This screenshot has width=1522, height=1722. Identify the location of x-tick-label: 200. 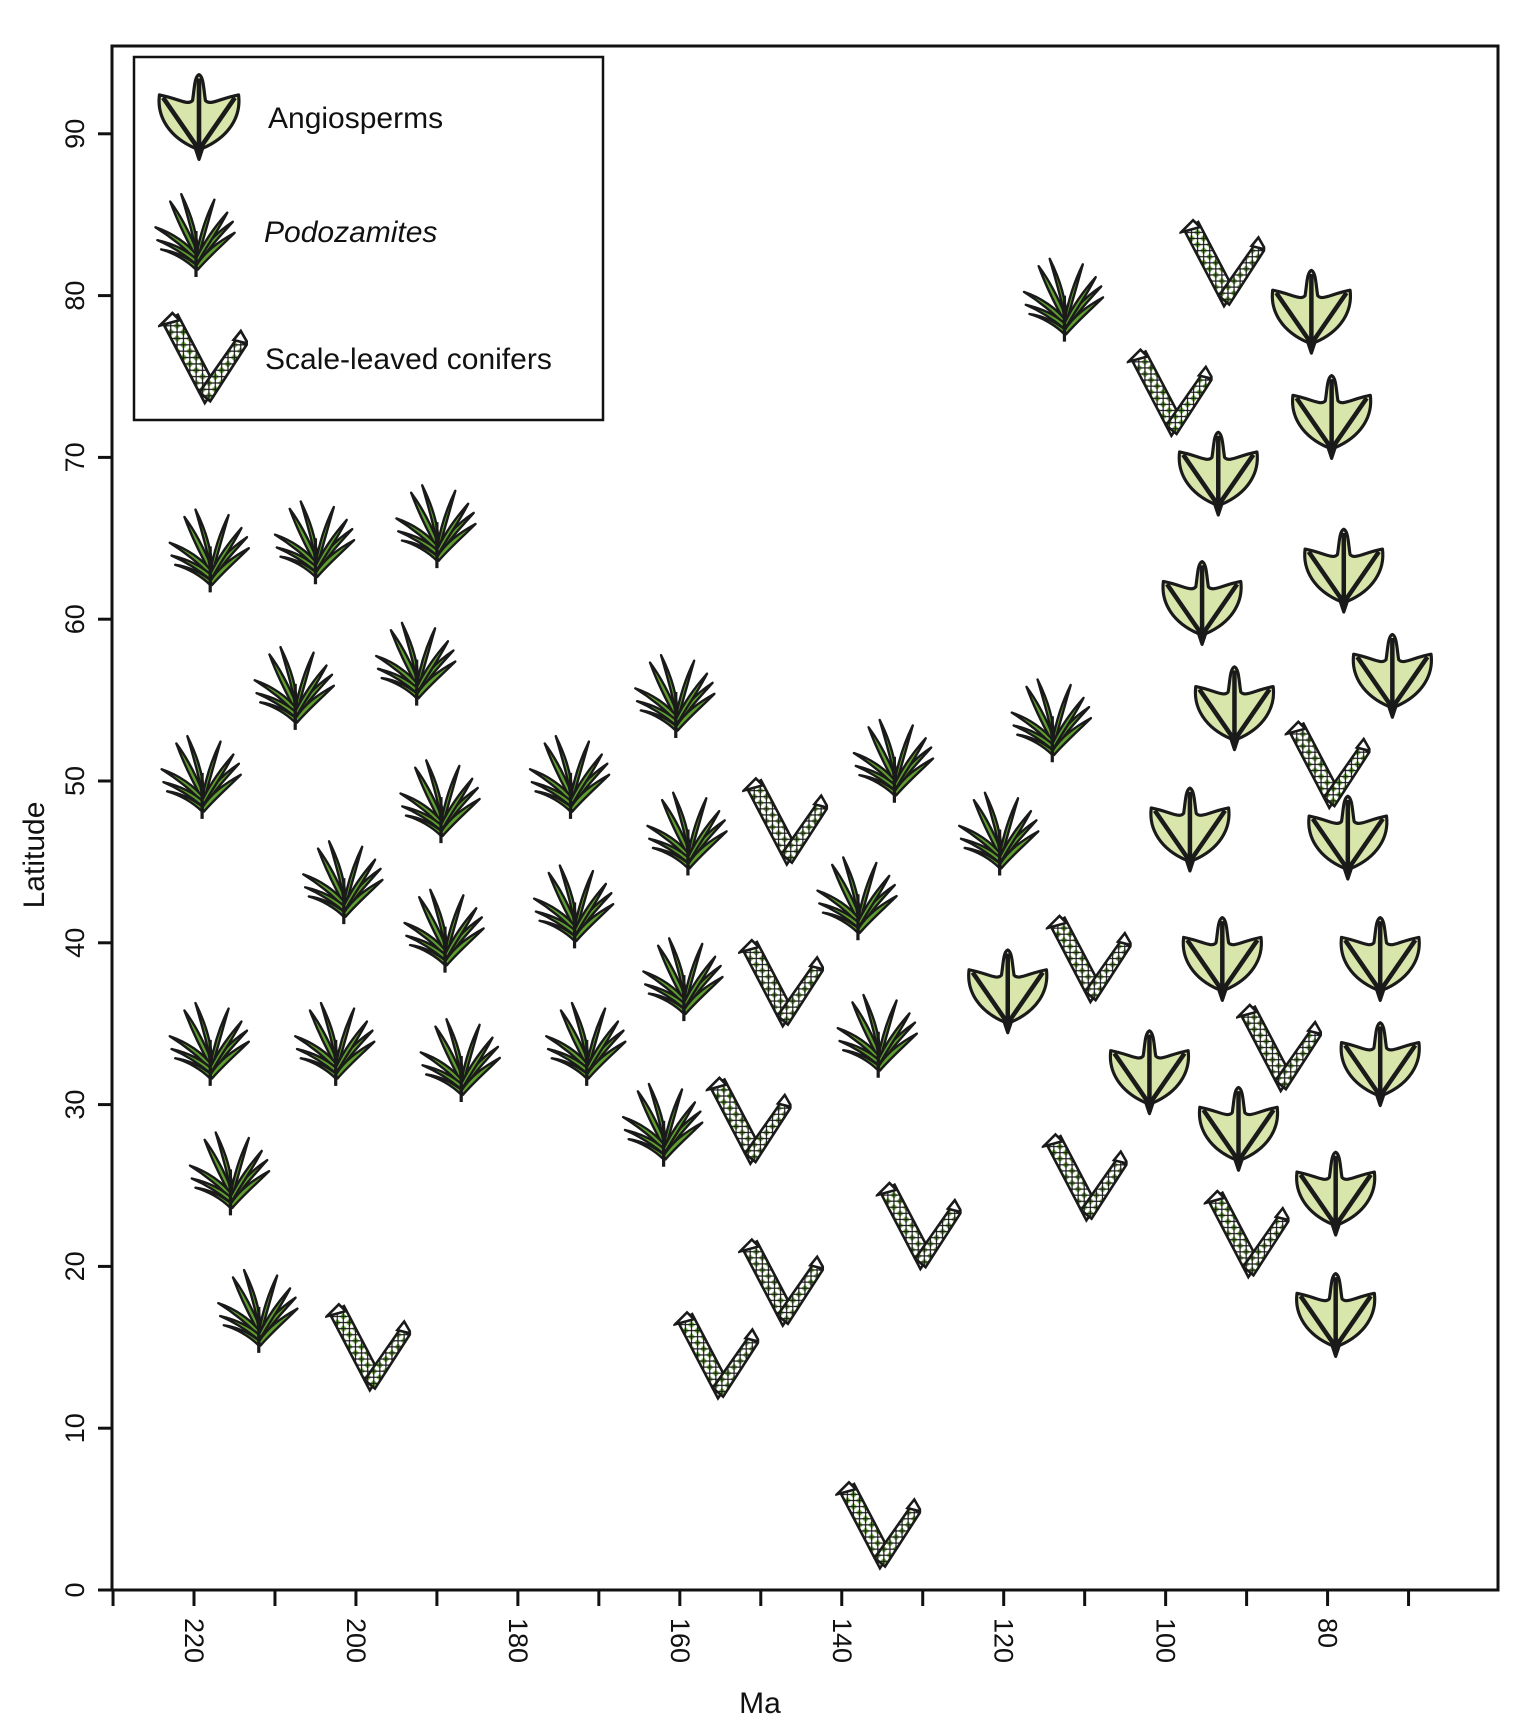
(356, 1640).